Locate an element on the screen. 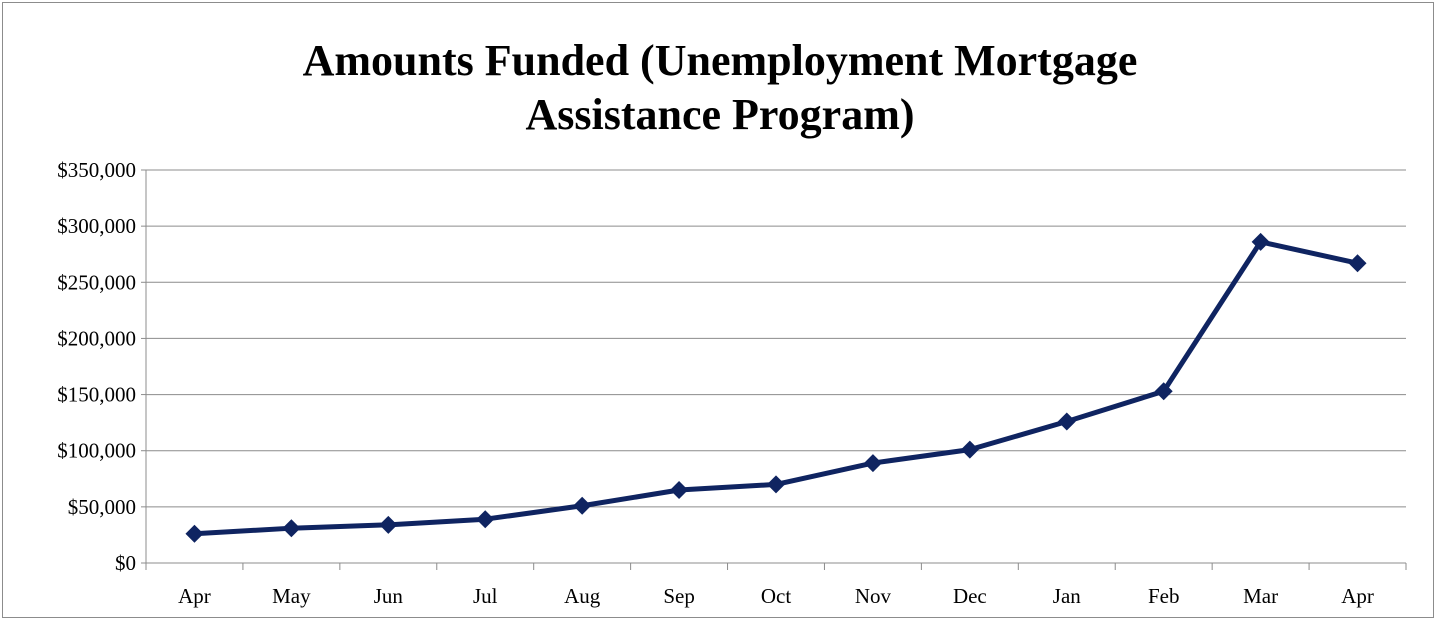 This screenshot has width=1440, height=622. x-tick-label: Nov is located at coordinates (873, 596).